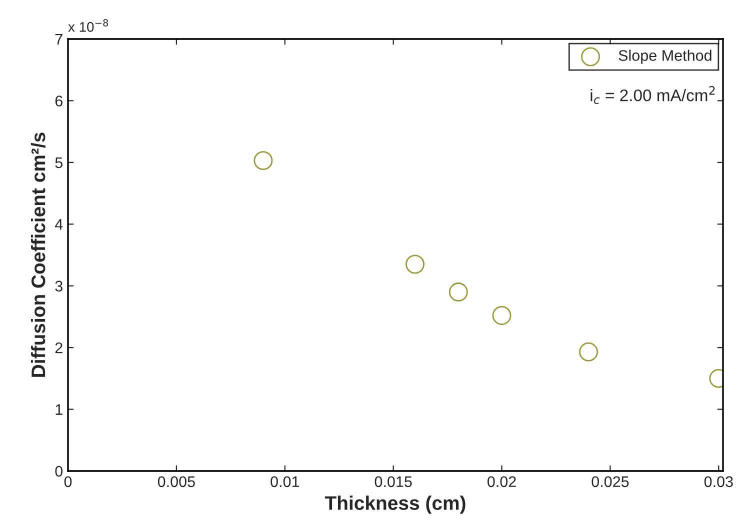 Image resolution: width=736 pixels, height=527 pixels. I want to click on x-tick-label: 0, so click(68, 482).